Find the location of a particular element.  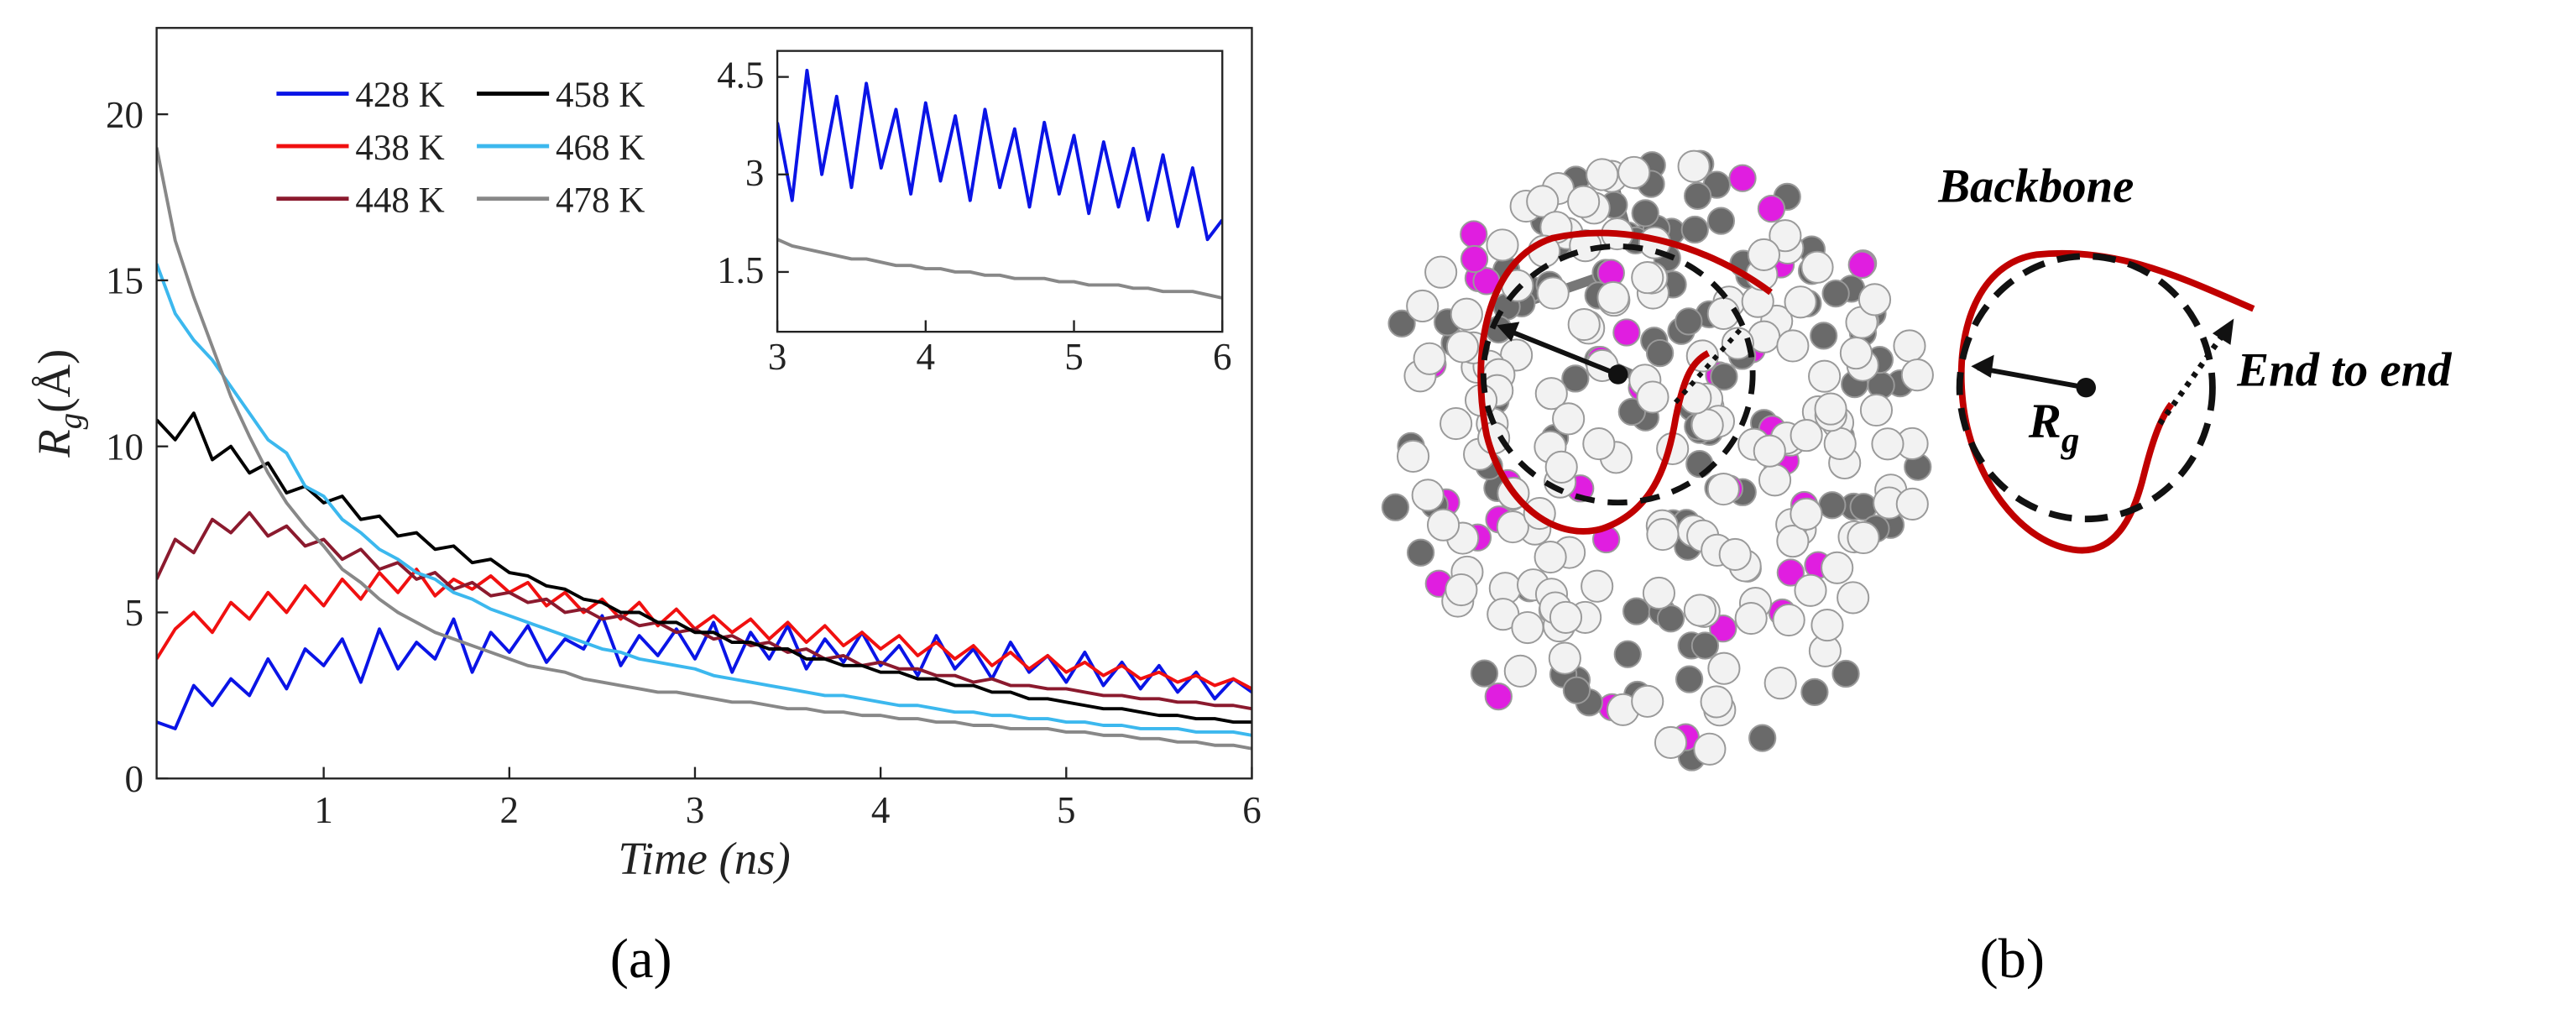

legend-label: 478 K is located at coordinates (600, 201).